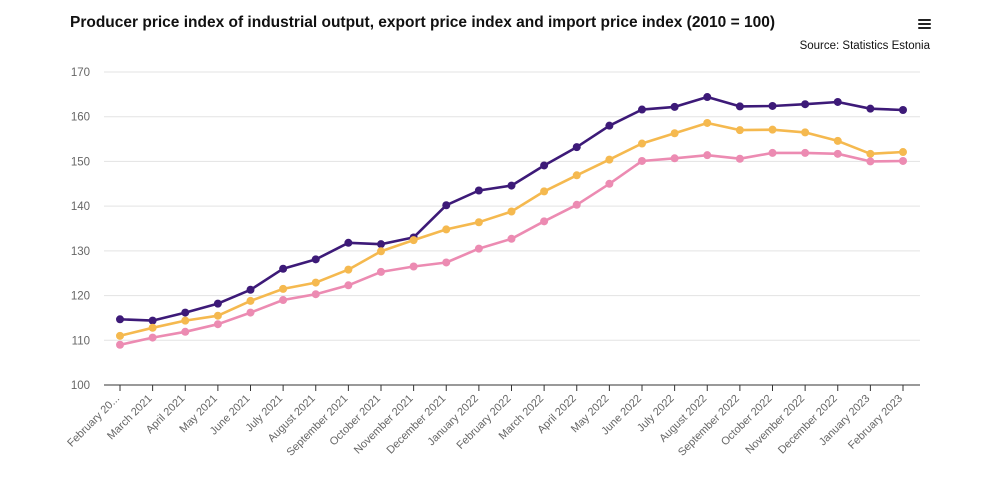  I want to click on y-tick-label: 160, so click(80, 118).